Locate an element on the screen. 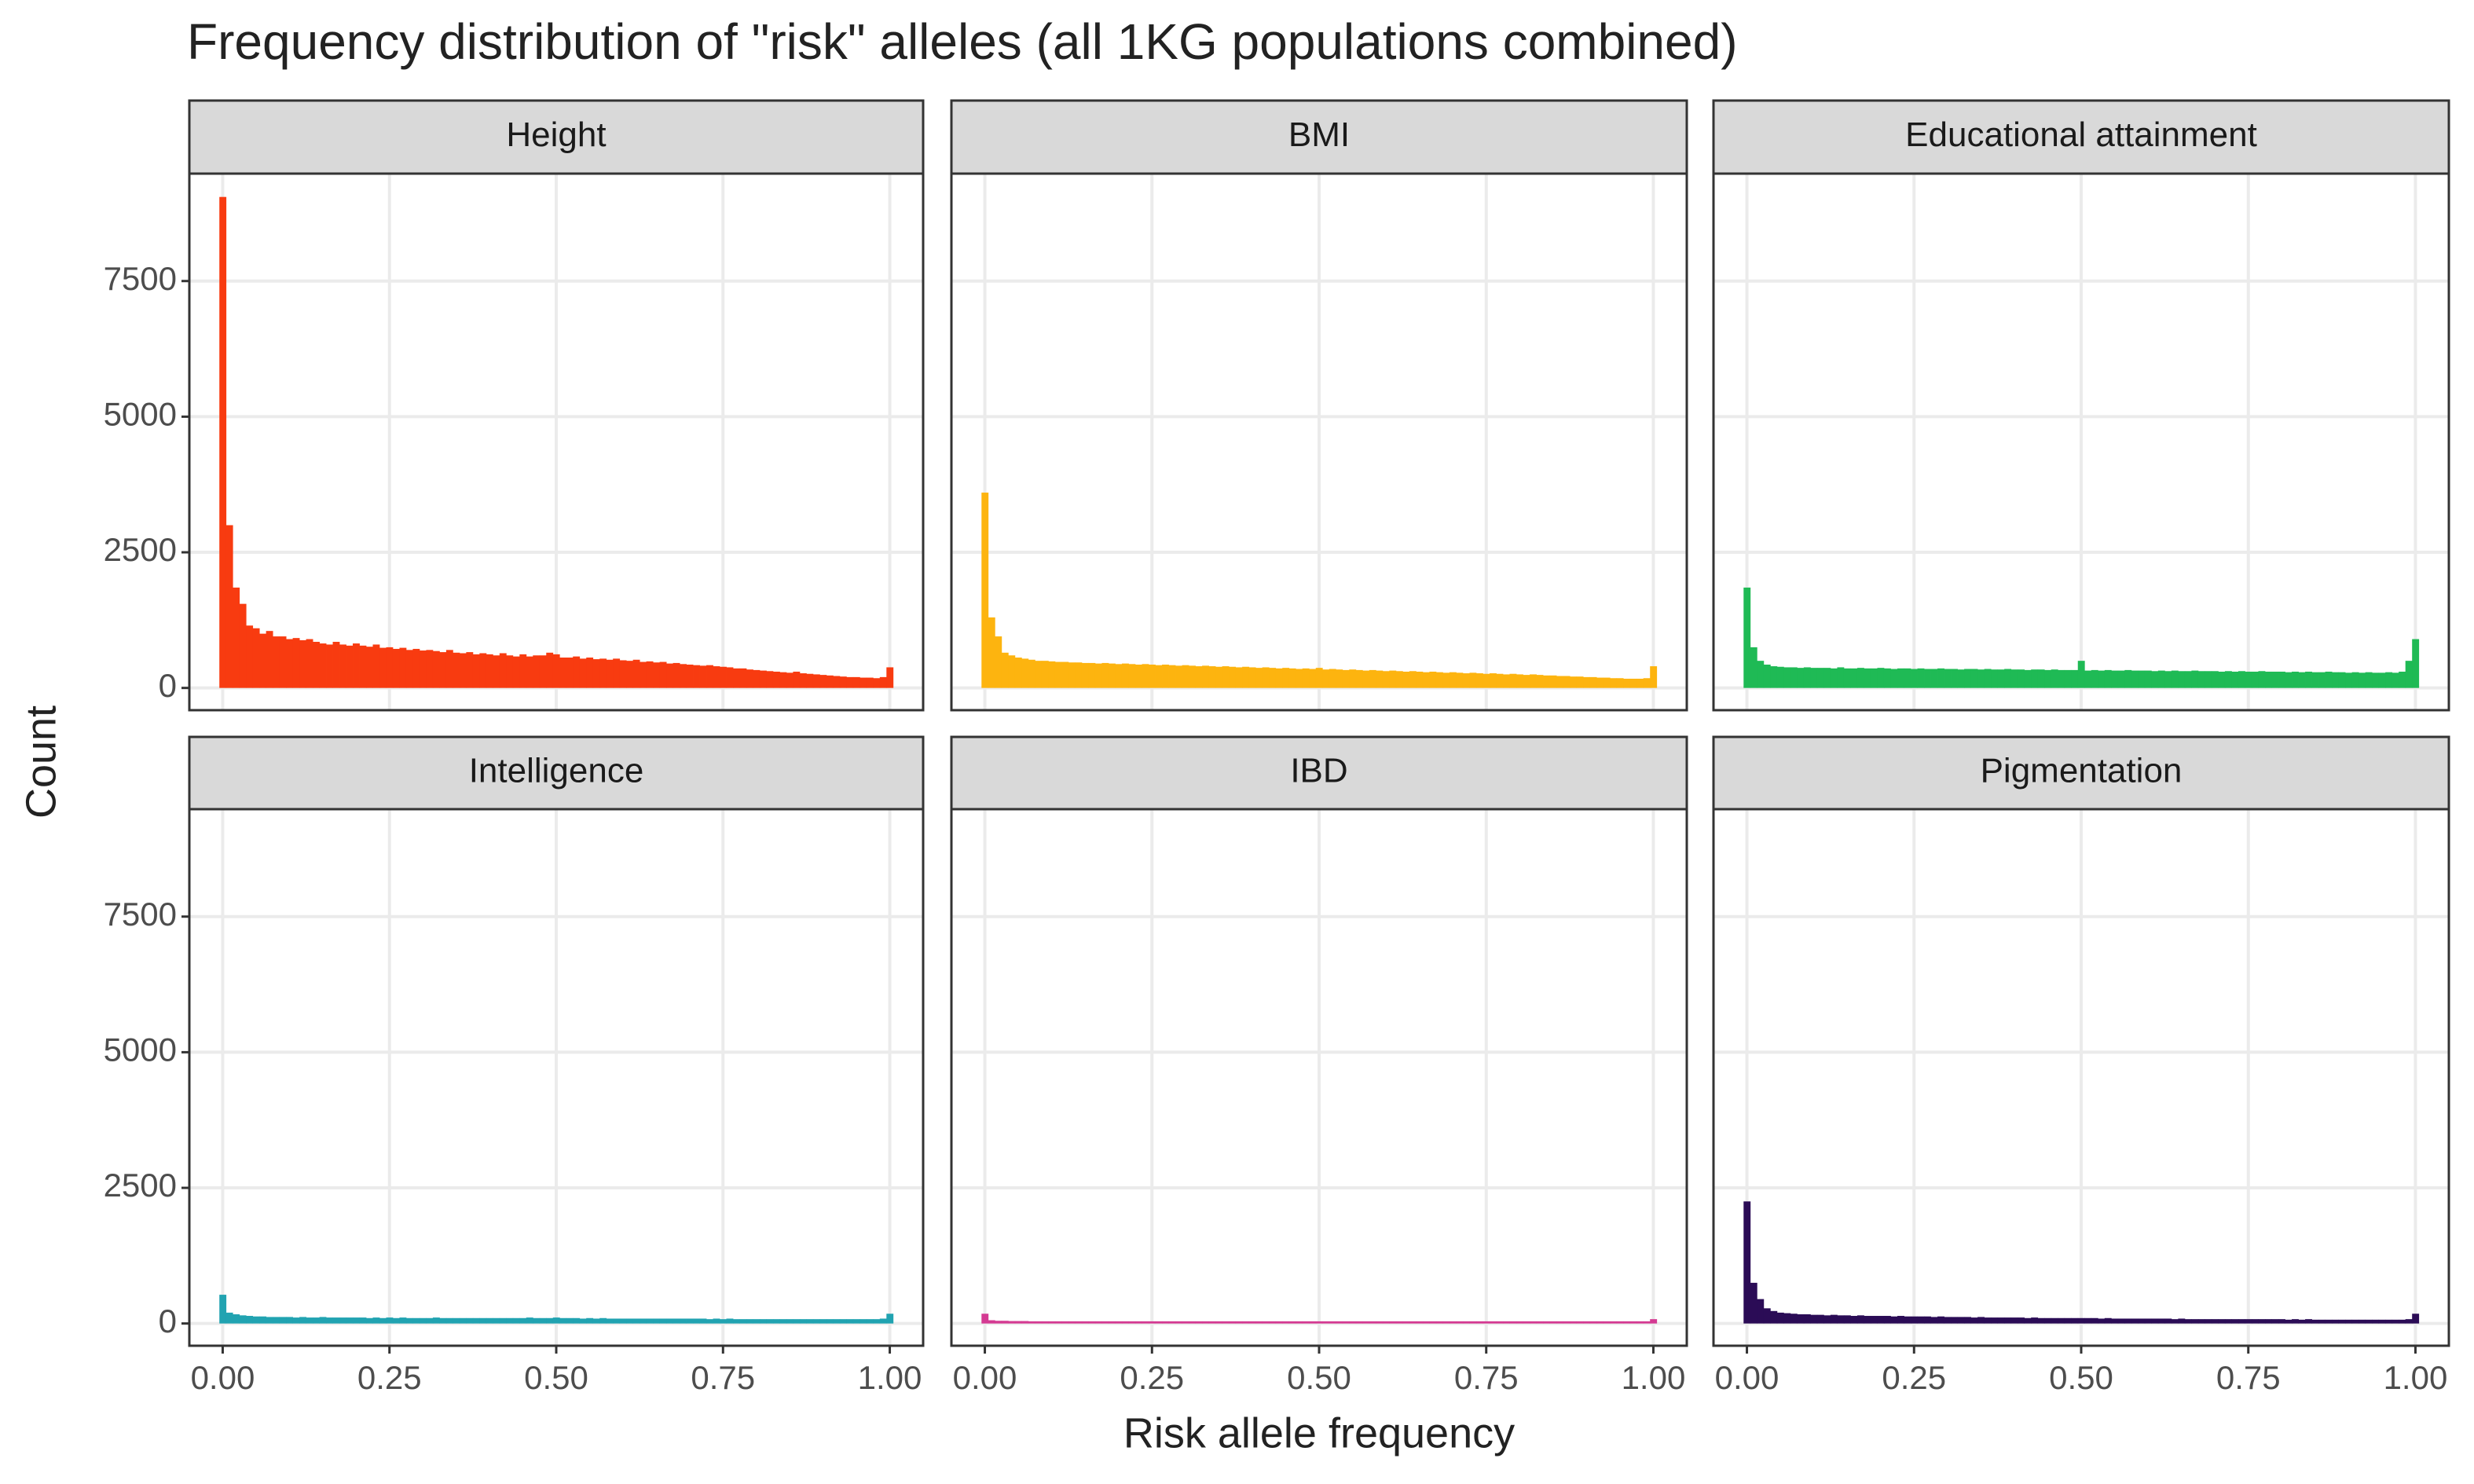 The width and height of the screenshot is (2474, 1484). x-tick-label: 0.00 is located at coordinates (1747, 1377).